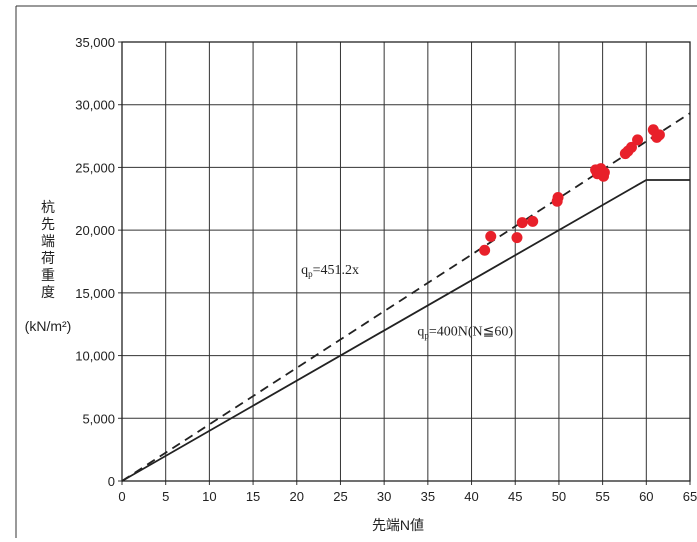 This screenshot has width=697, height=542. I want to click on x-tick-label: 45, so click(515, 496).